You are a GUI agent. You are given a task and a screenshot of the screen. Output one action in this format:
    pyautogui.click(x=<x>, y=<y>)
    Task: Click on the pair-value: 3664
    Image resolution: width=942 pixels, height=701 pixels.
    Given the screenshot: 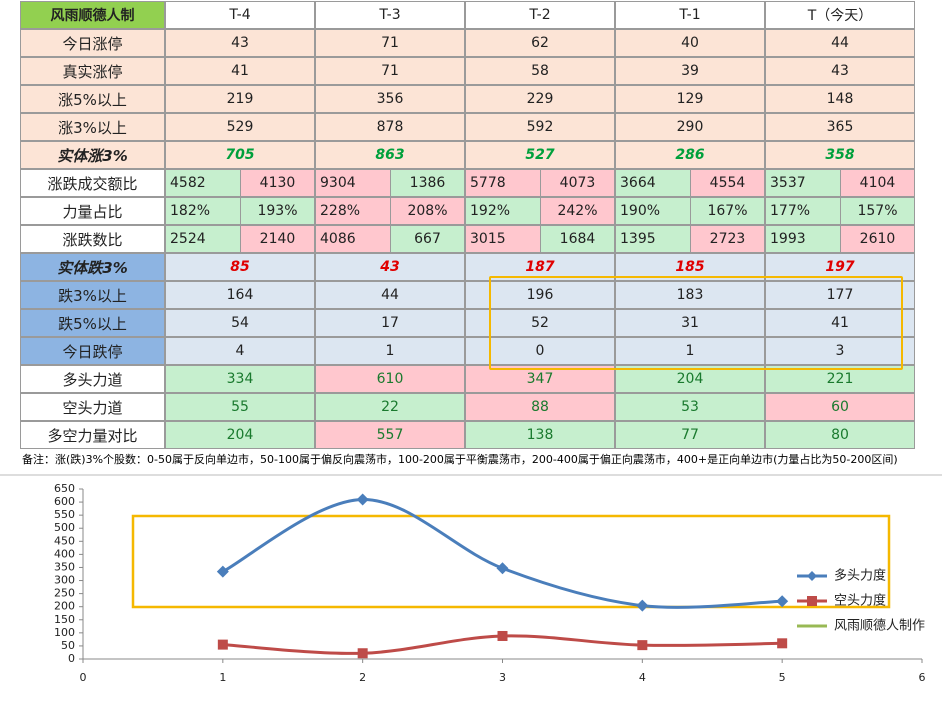 What is the action you would take?
    pyautogui.click(x=653, y=183)
    